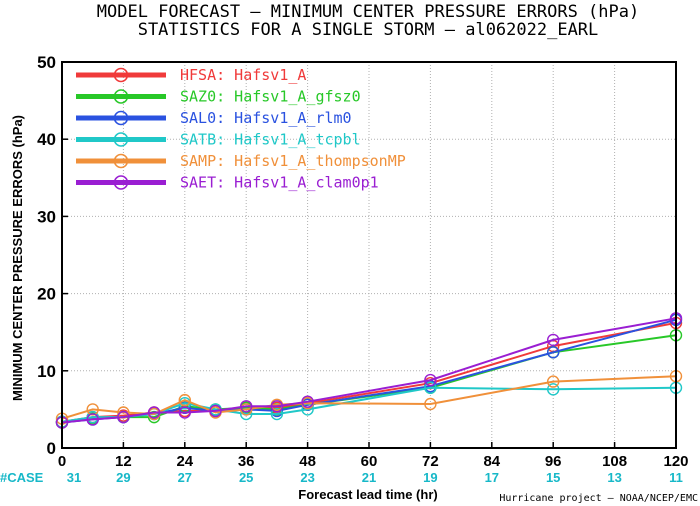  Describe the element at coordinates (369, 477) in the screenshot. I see `case-count: 21` at that location.